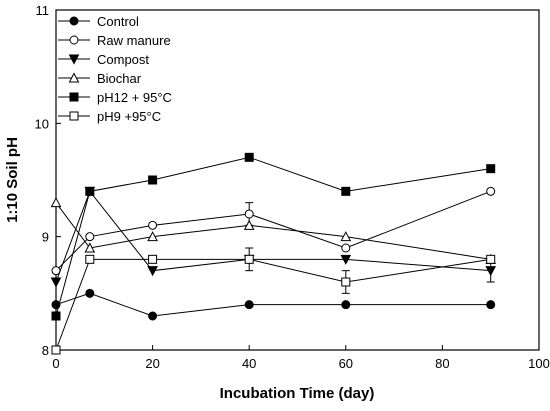 This screenshot has width=550, height=411. I want to click on legend-item: Compost, so click(103, 59).